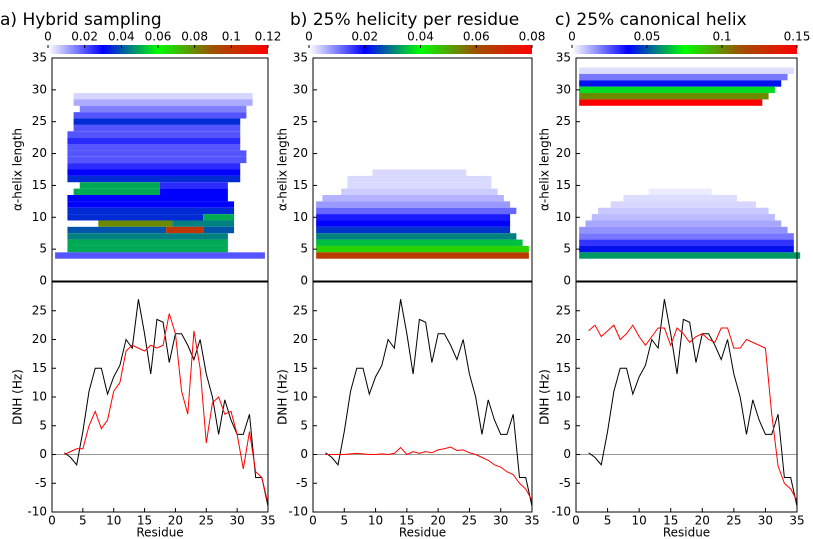 This screenshot has height=539, width=813. Describe the element at coordinates (797, 37) in the screenshot. I see `colorbar-tick-label: 0.15` at that location.